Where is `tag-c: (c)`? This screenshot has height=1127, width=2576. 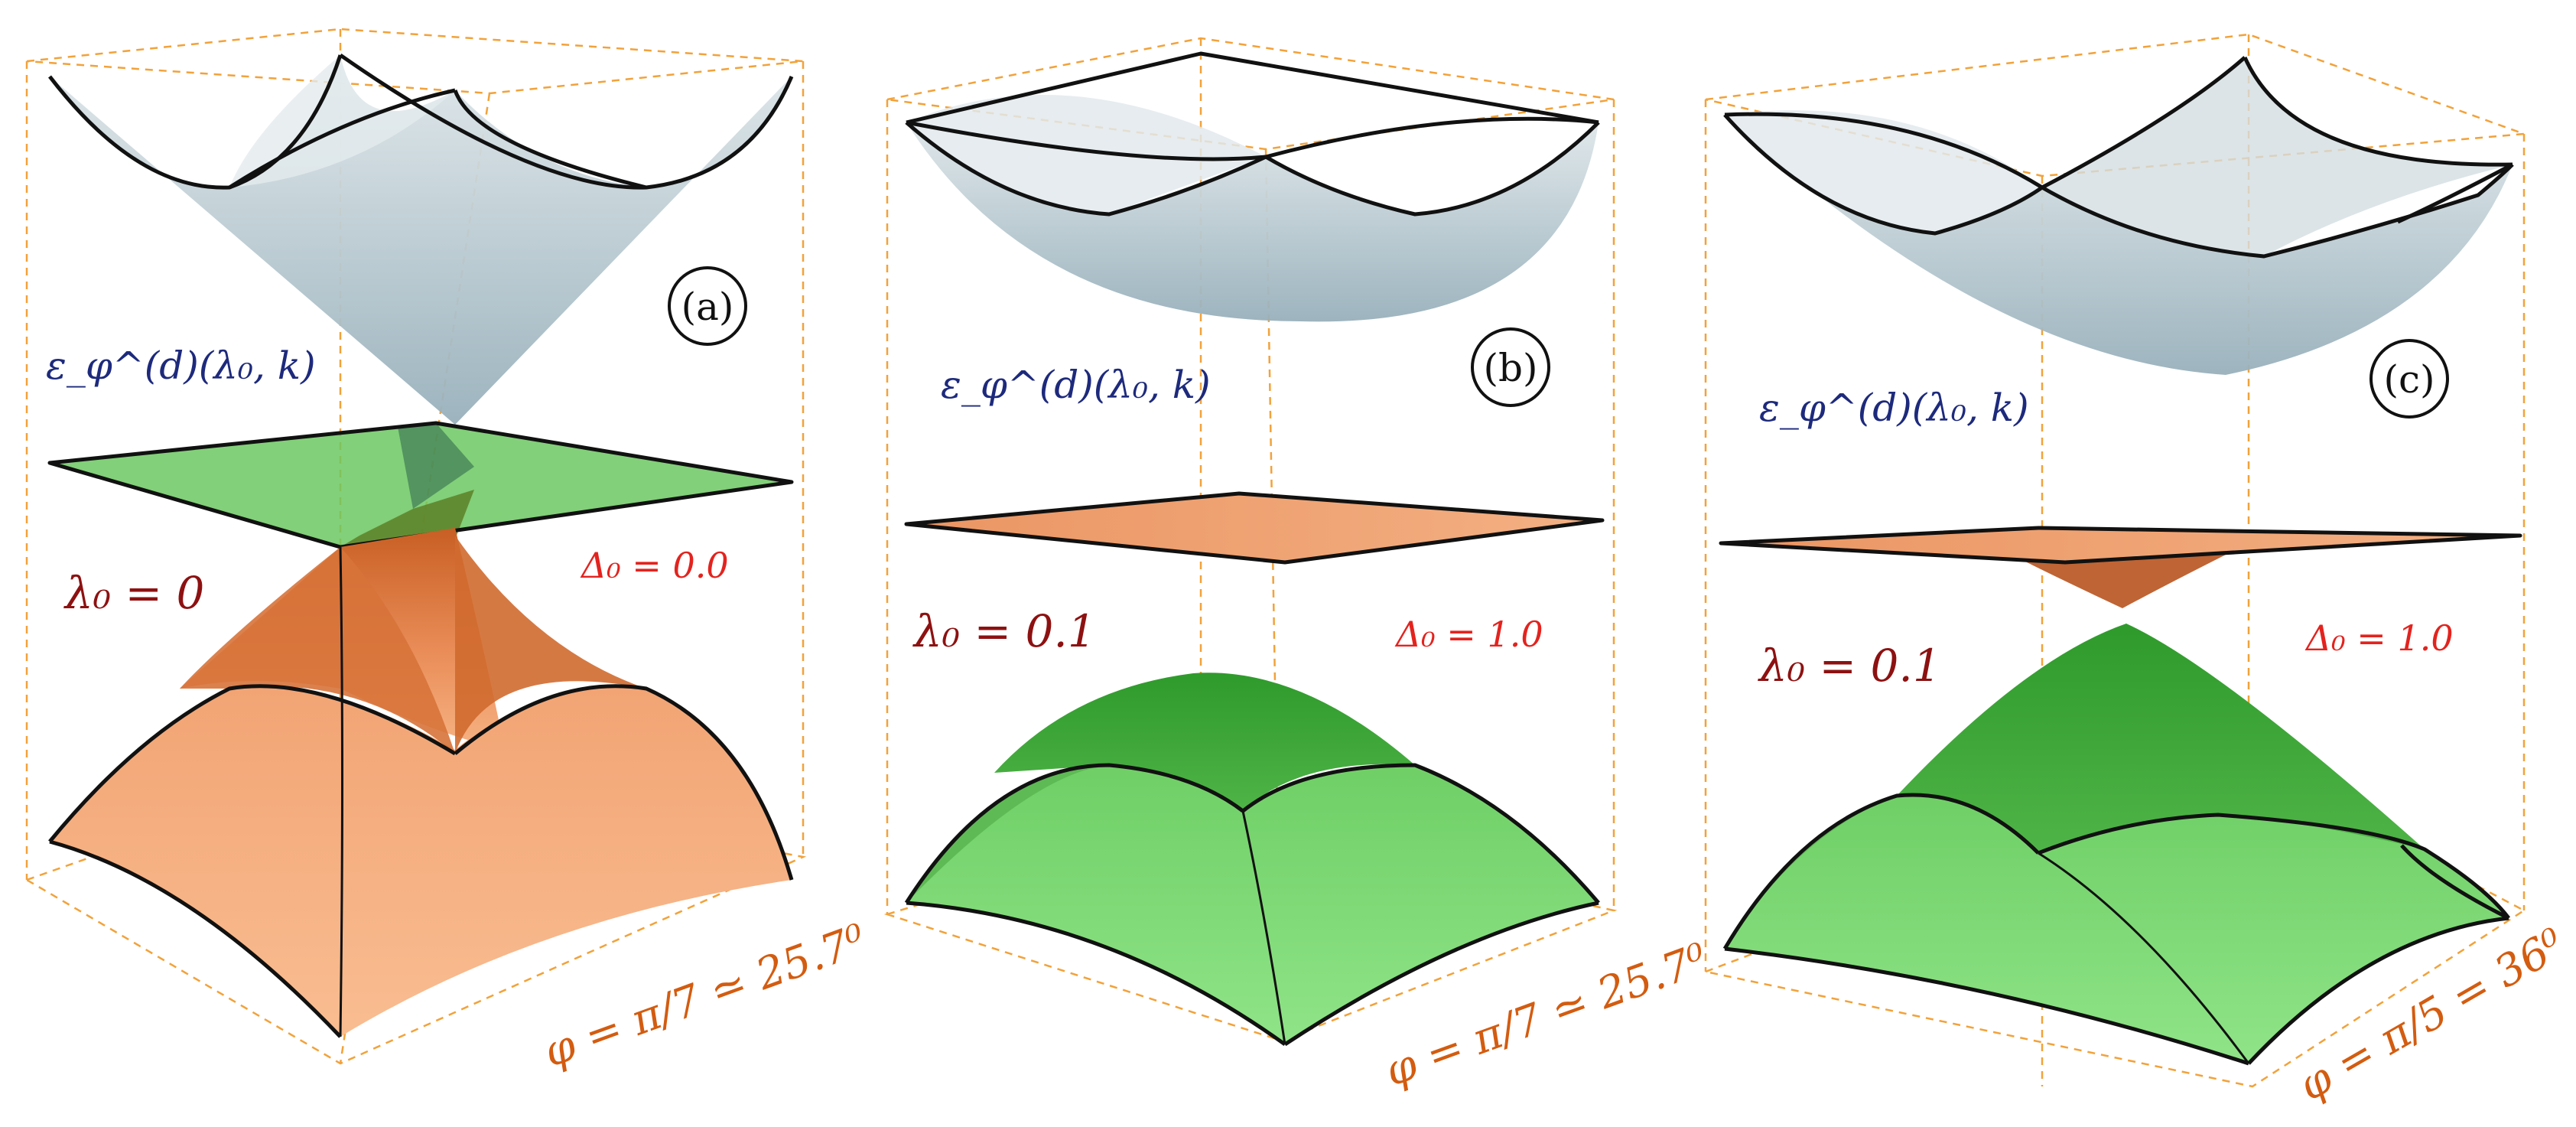
tag-c: (c) is located at coordinates (2409, 379).